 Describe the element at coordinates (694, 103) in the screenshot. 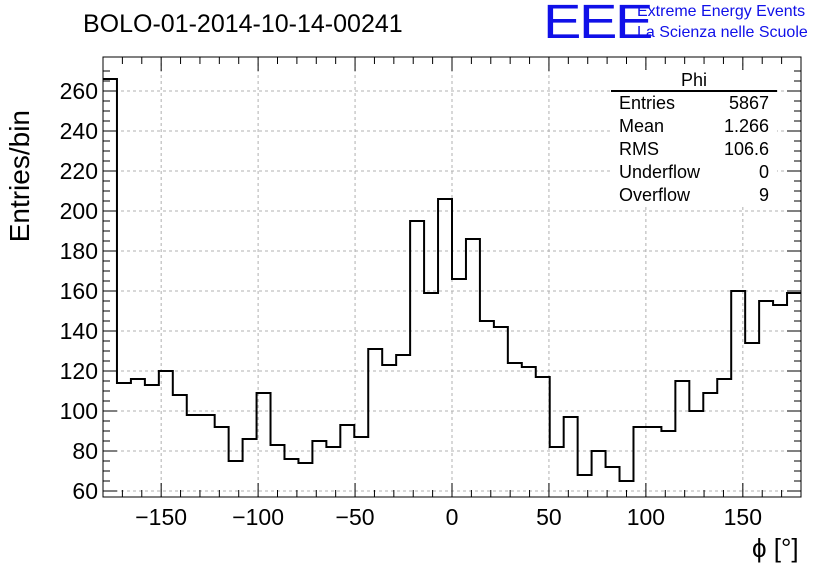

I see `stats-row-entries: Entries 5867` at that location.